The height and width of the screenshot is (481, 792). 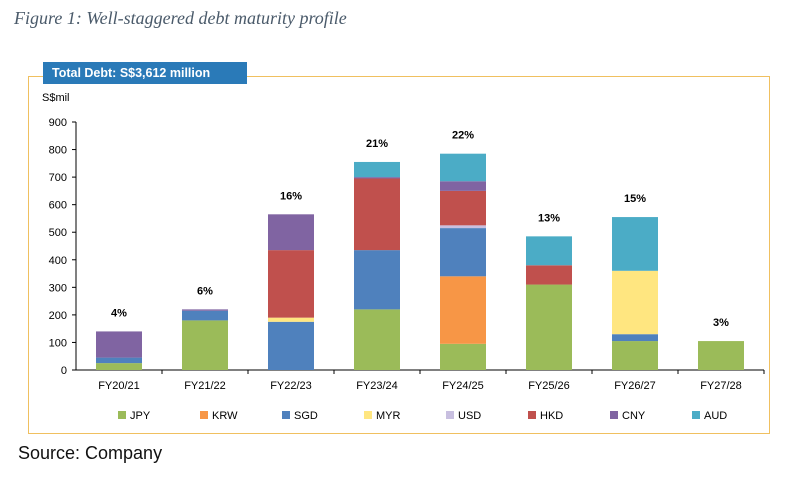 I want to click on x-tick-label: FY21/22, so click(x=205, y=386).